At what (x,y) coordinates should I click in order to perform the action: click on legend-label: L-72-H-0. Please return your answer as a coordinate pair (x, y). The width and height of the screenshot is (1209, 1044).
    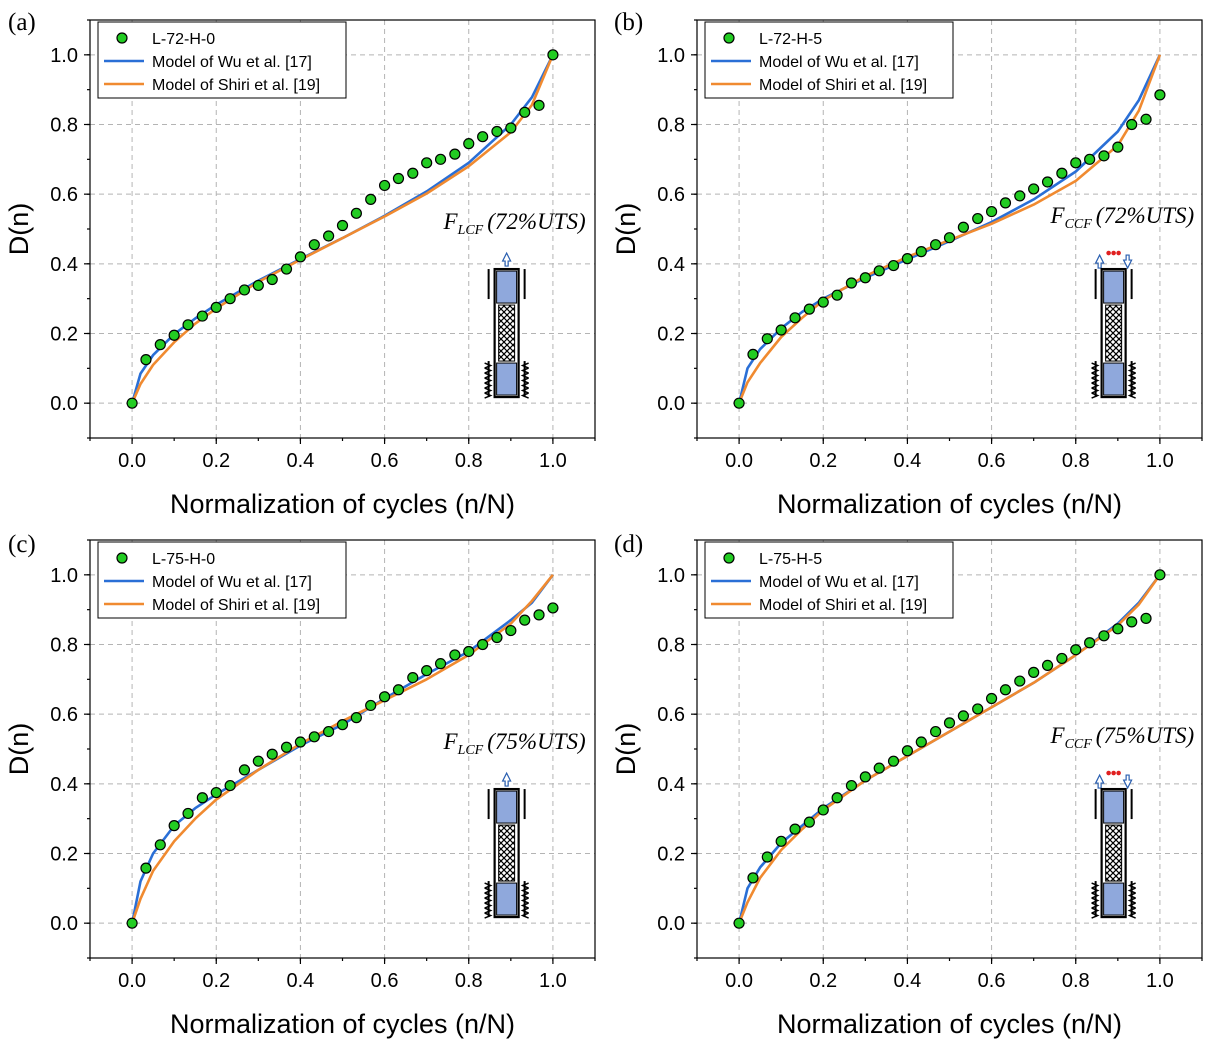
    Looking at the image, I should click on (183, 39).